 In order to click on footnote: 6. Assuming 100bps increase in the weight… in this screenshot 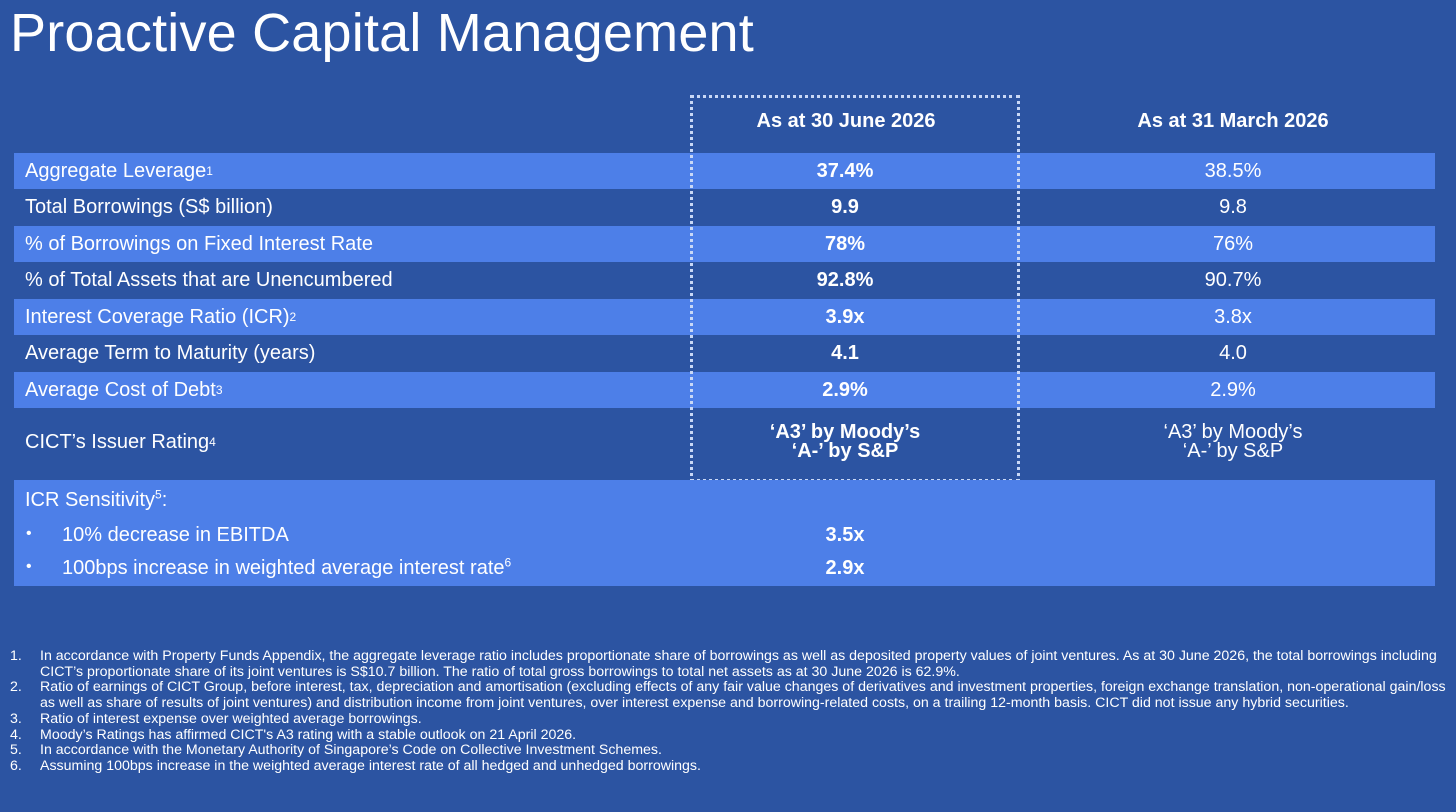, I will do `click(355, 765)`.